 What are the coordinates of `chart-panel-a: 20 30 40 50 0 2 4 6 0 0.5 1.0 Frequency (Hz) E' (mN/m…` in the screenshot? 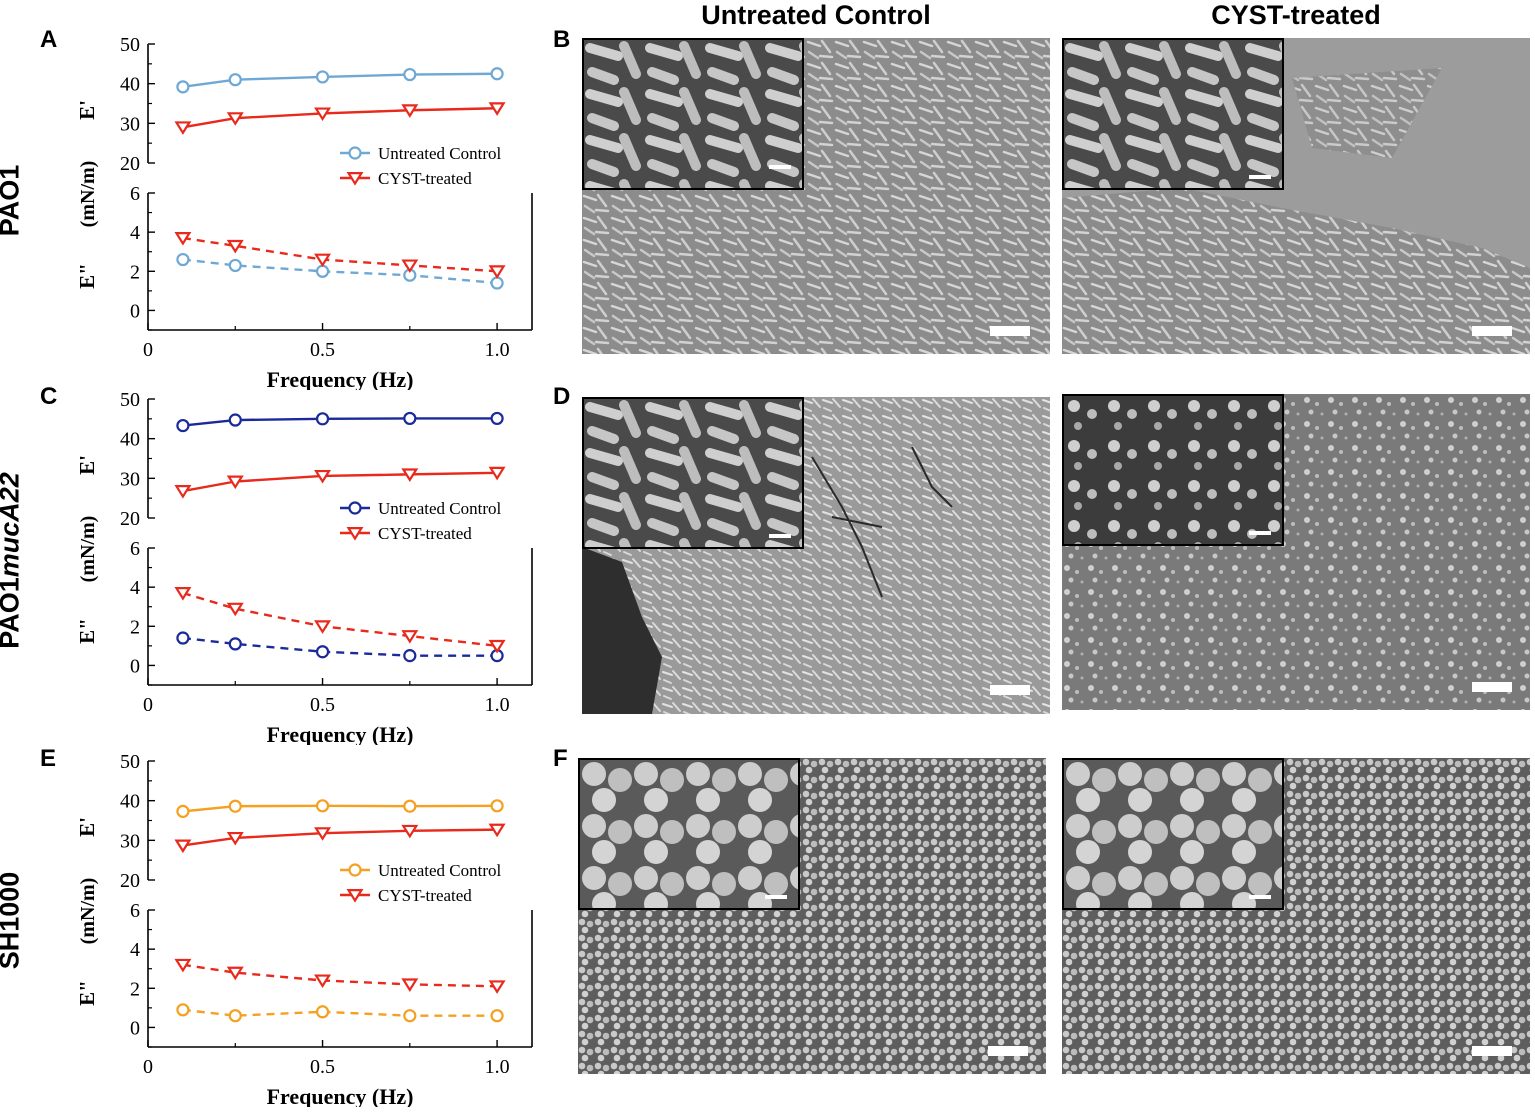 It's located at (304, 212).